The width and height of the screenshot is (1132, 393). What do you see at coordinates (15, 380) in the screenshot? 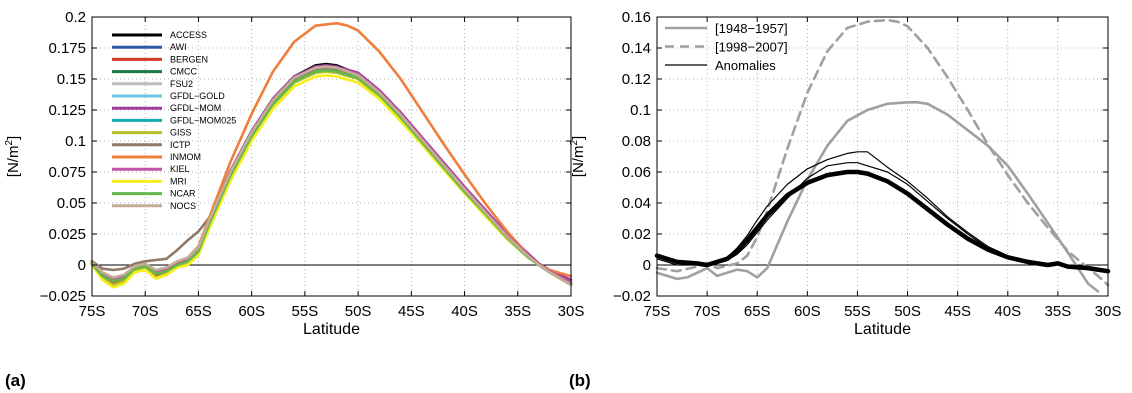
I see `panel-label-a: (a)` at bounding box center [15, 380].